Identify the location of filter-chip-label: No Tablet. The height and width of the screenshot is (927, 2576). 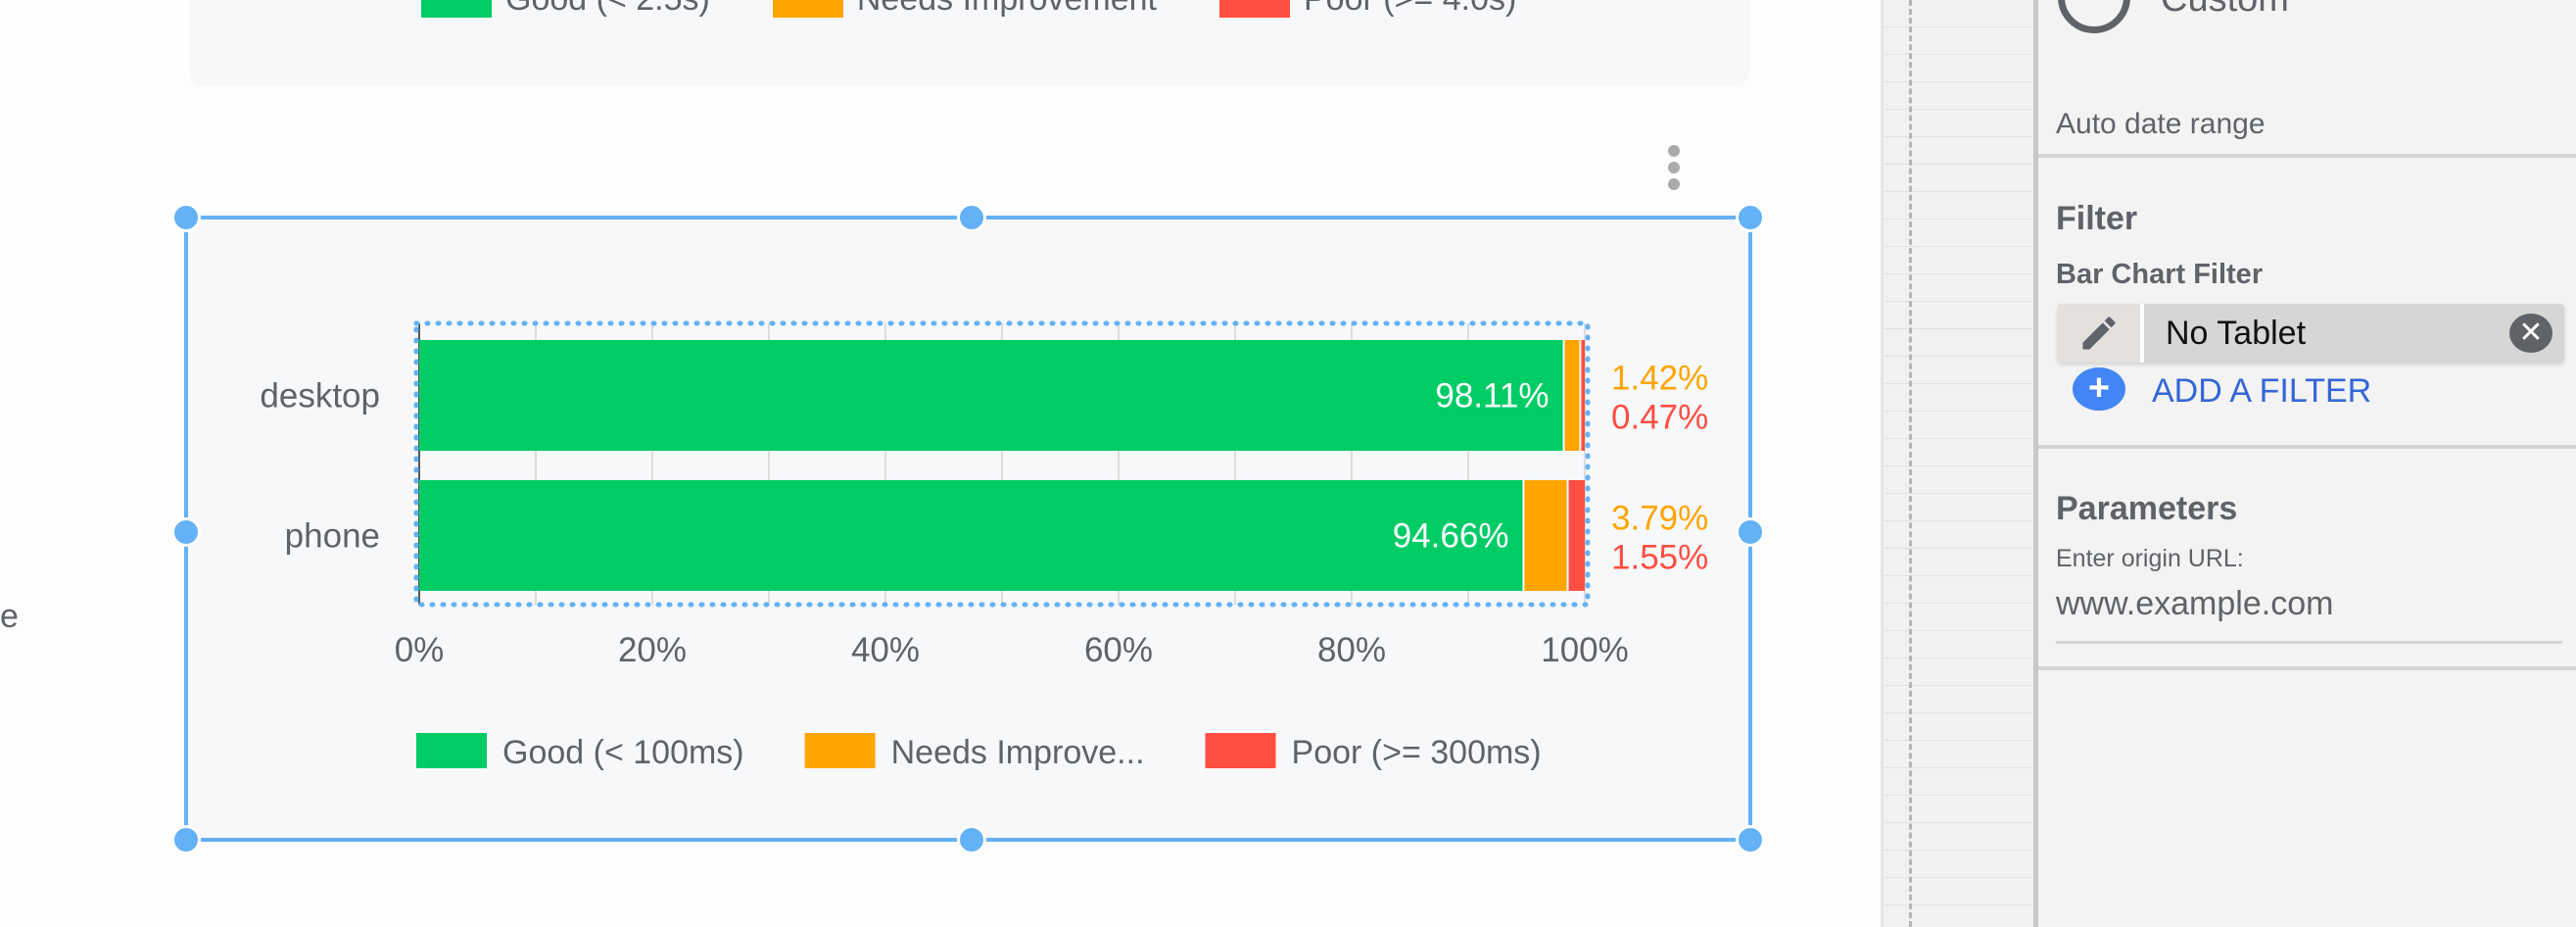
(2237, 333).